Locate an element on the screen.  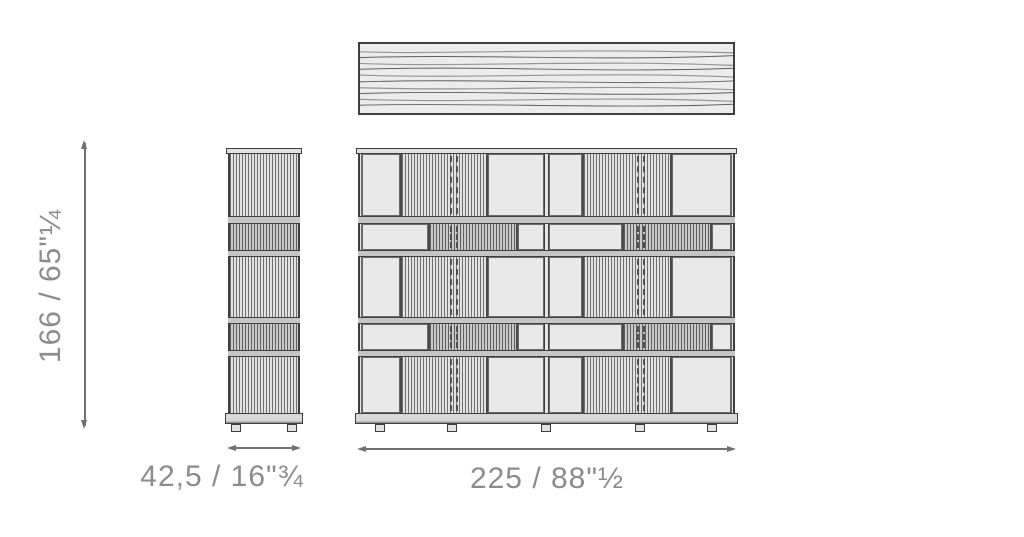
depth-dimension-label: 42,5 / 16"¾ is located at coordinates (222, 476).